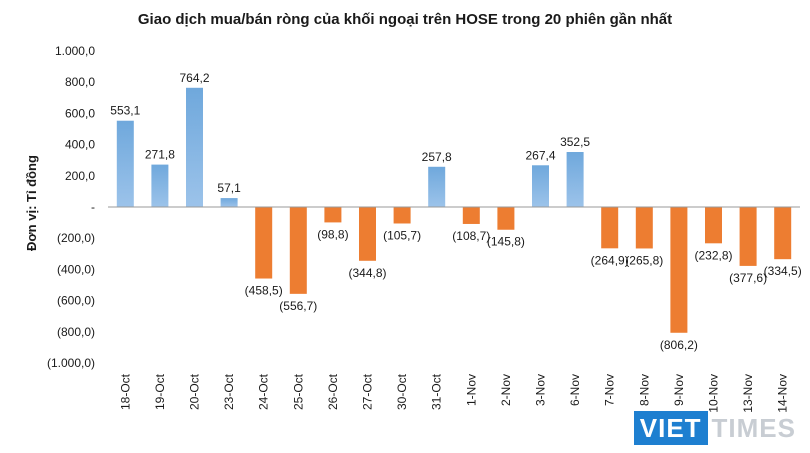 The width and height of the screenshot is (810, 453). I want to click on x-tick-label: 14-Nov, so click(783, 393).